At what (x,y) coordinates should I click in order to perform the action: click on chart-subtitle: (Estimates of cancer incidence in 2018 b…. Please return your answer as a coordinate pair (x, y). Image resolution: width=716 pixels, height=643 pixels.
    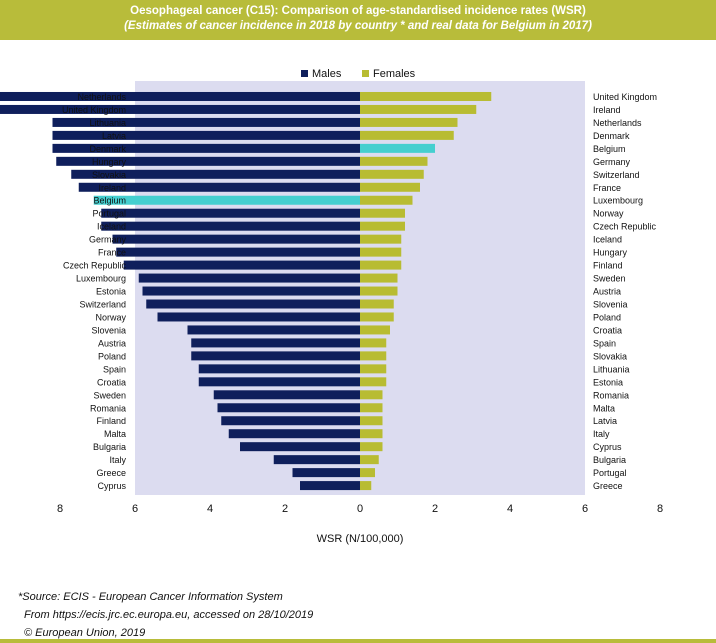
    Looking at the image, I should click on (358, 26).